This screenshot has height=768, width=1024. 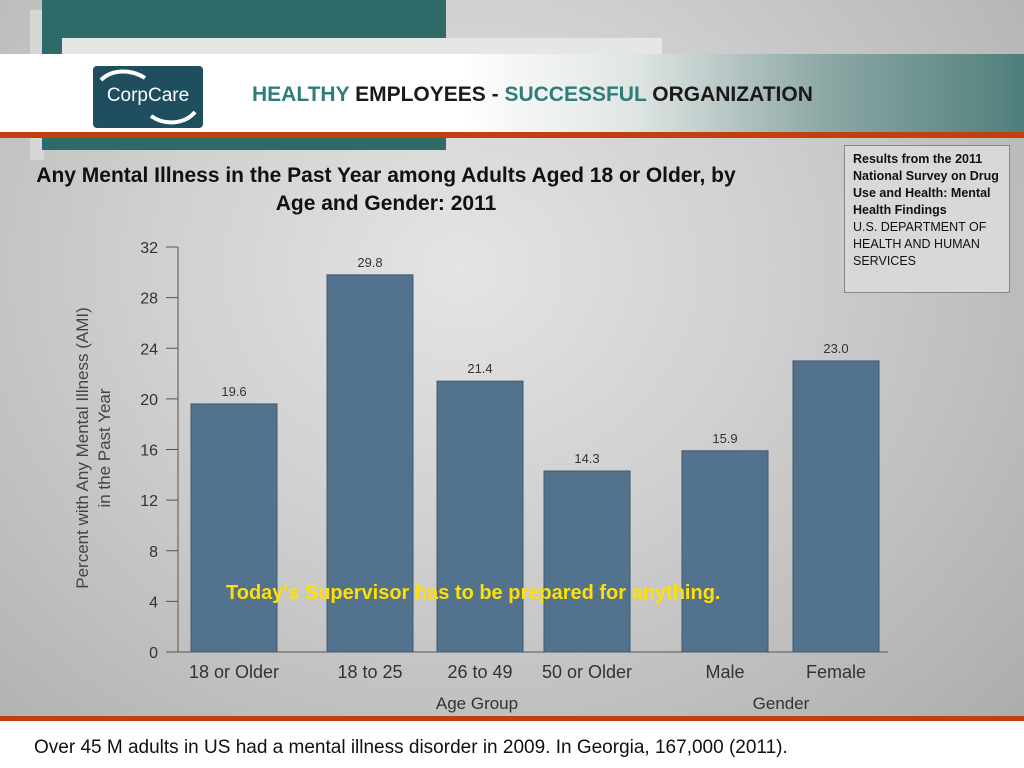 I want to click on y-axis-title-line2: in the Past Year, so click(x=104, y=447).